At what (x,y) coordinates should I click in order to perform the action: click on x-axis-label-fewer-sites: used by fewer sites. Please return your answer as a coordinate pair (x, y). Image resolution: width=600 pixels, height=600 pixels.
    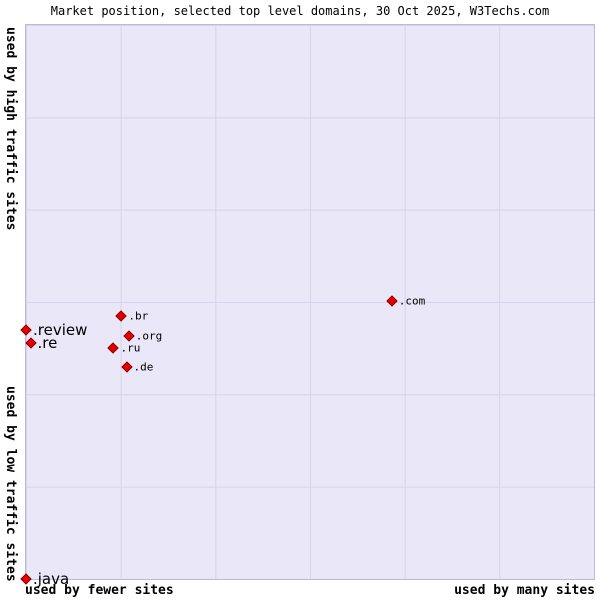
    Looking at the image, I should click on (99, 590).